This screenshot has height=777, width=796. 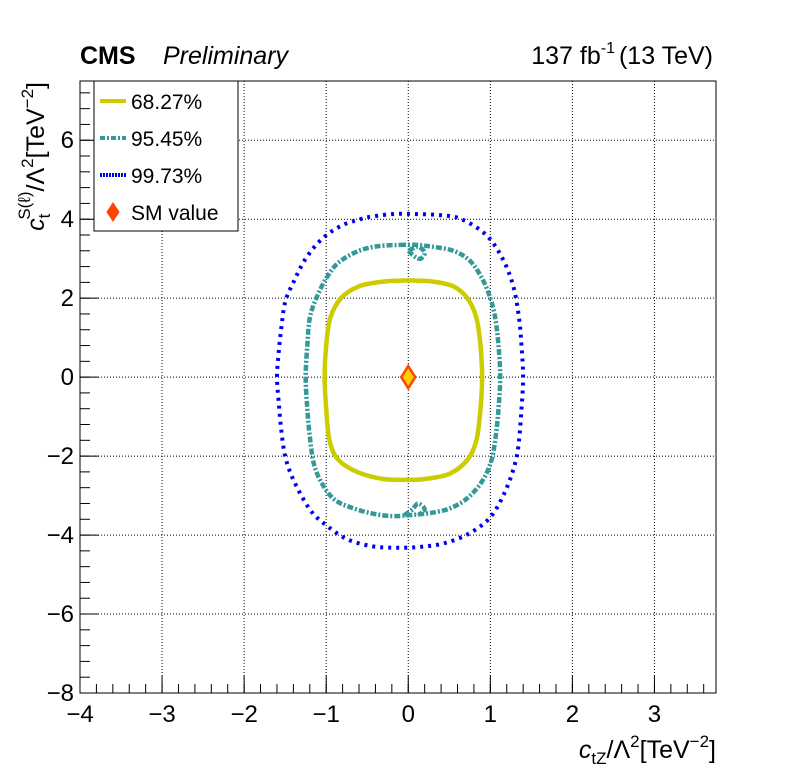 I want to click on x-label-close: ], so click(x=712, y=750).